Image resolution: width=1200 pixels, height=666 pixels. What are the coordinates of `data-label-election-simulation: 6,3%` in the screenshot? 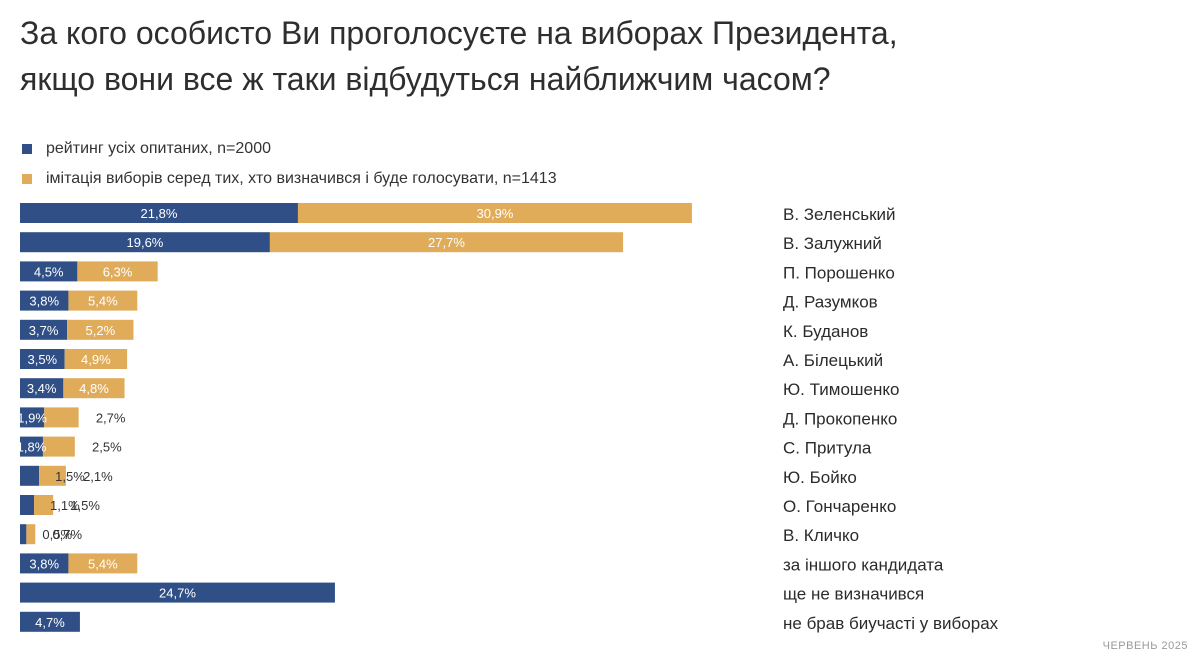 It's located at (118, 271).